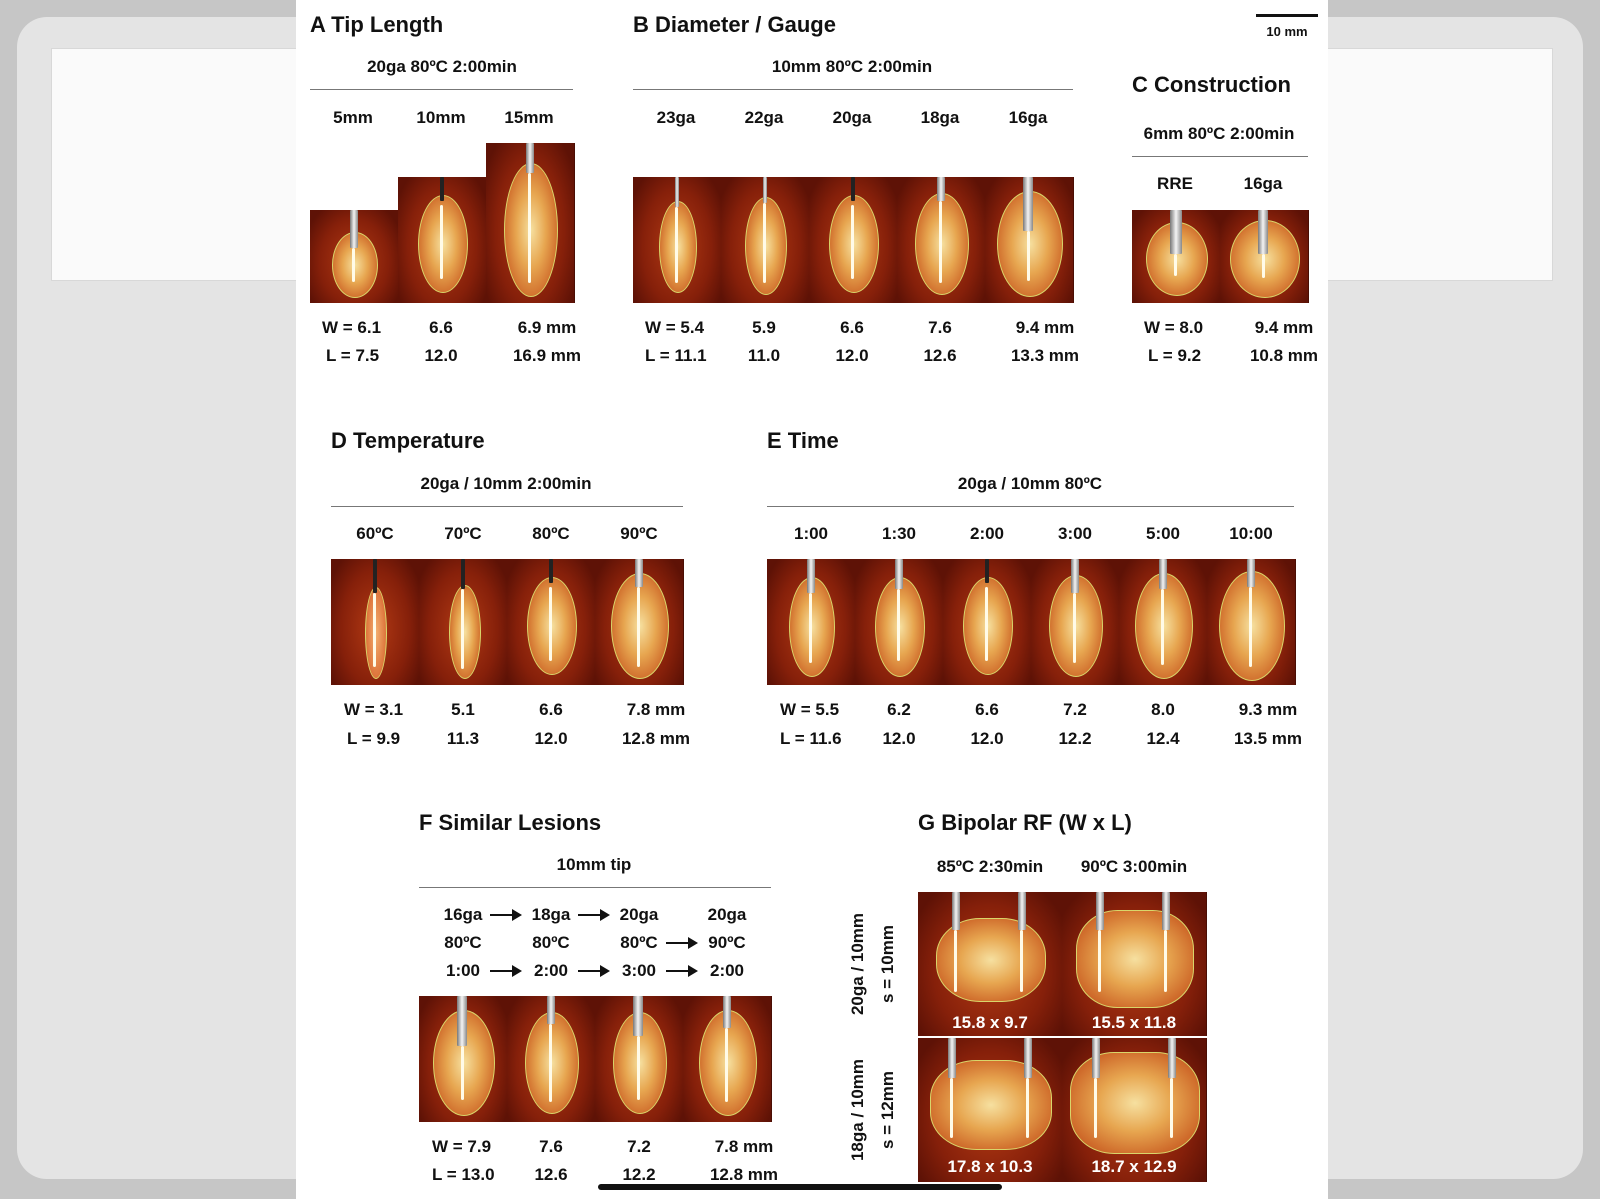  I want to click on panel-e-width-value: 9.3 mm, so click(1268, 709).